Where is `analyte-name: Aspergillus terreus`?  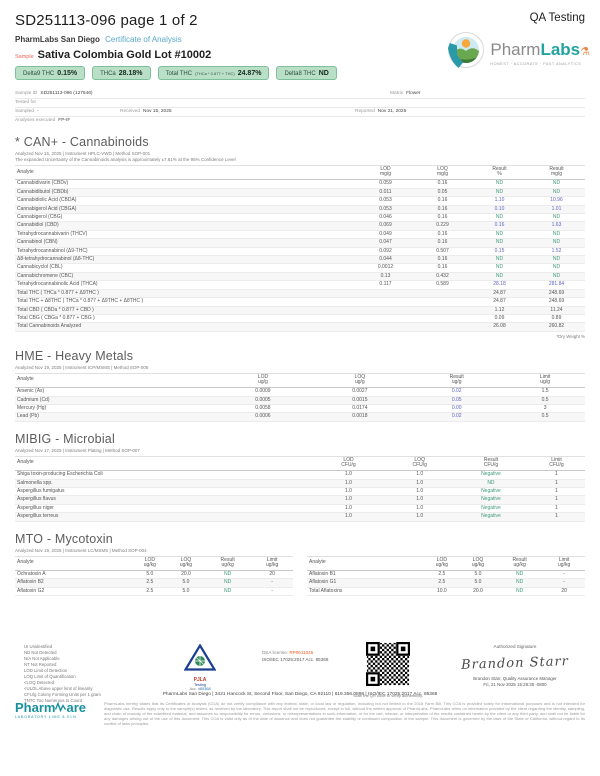
analyte-name: Aspergillus terreus is located at coordinates (163, 517).